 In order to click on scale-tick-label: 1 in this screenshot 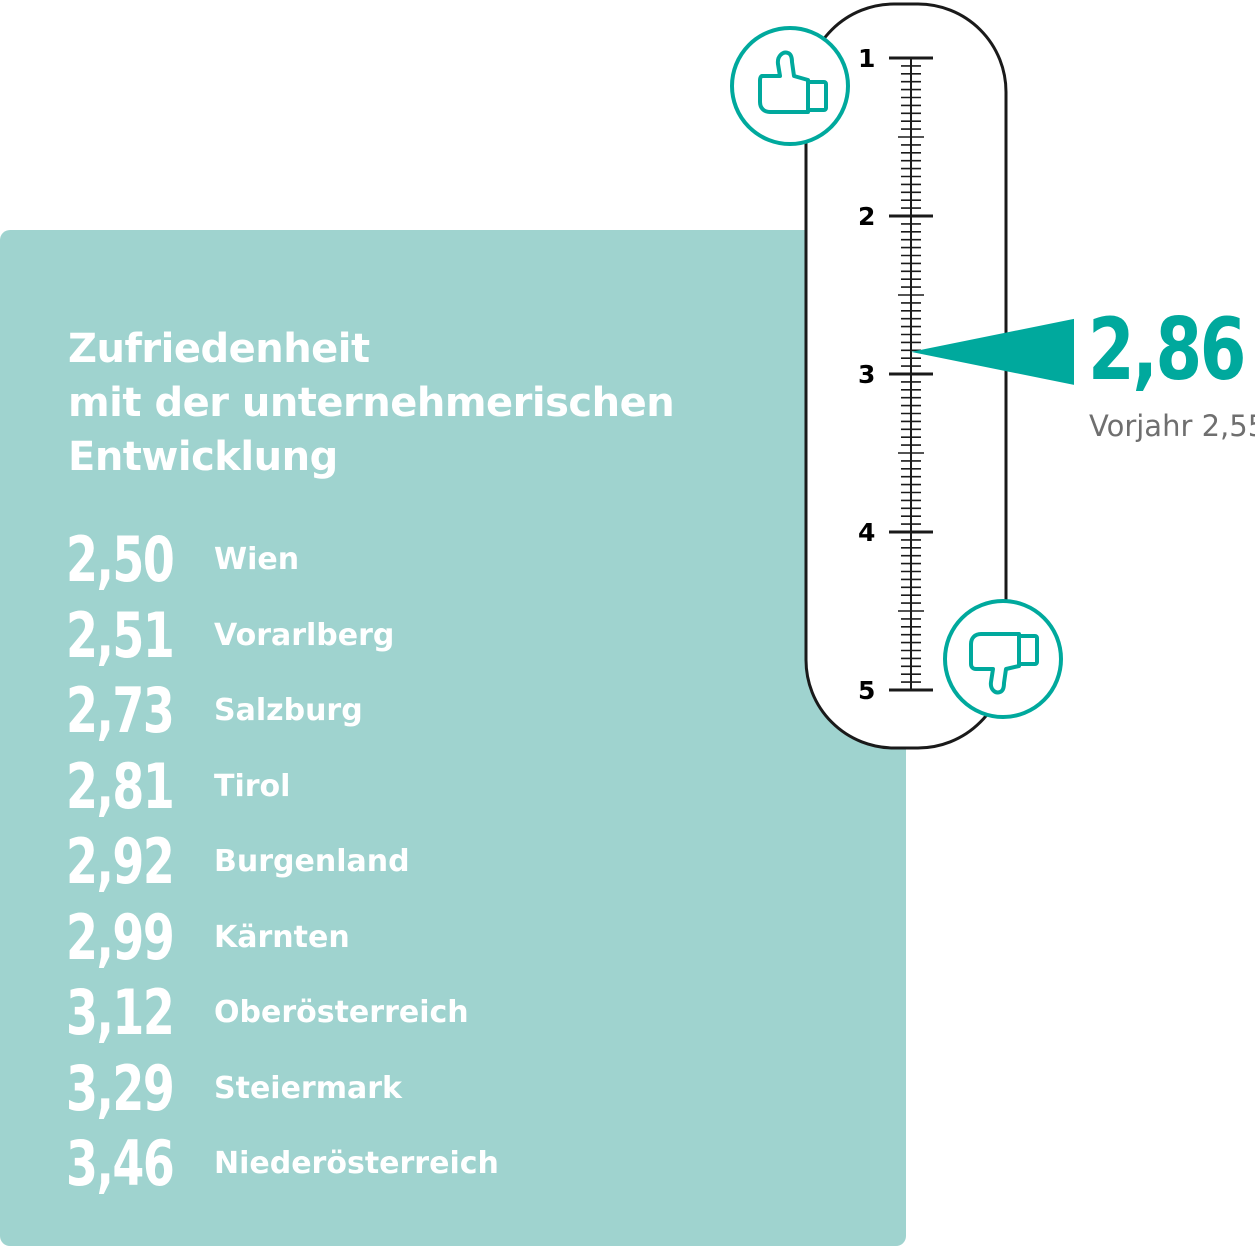, I will do `click(866, 58)`.